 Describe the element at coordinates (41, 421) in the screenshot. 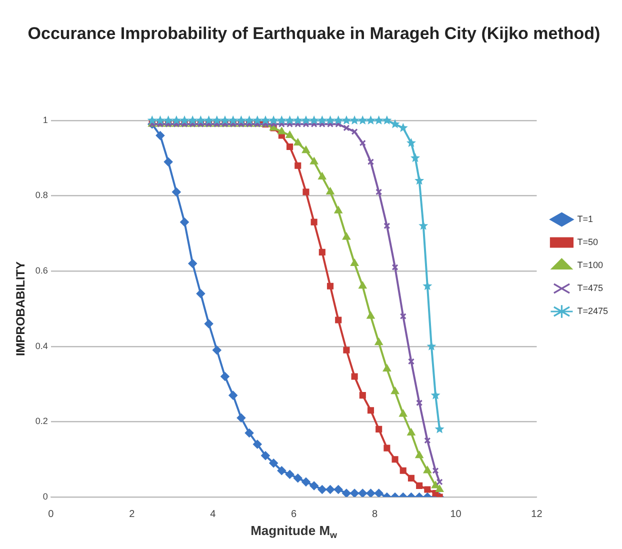

I see `y-tick-label: 0.2` at that location.